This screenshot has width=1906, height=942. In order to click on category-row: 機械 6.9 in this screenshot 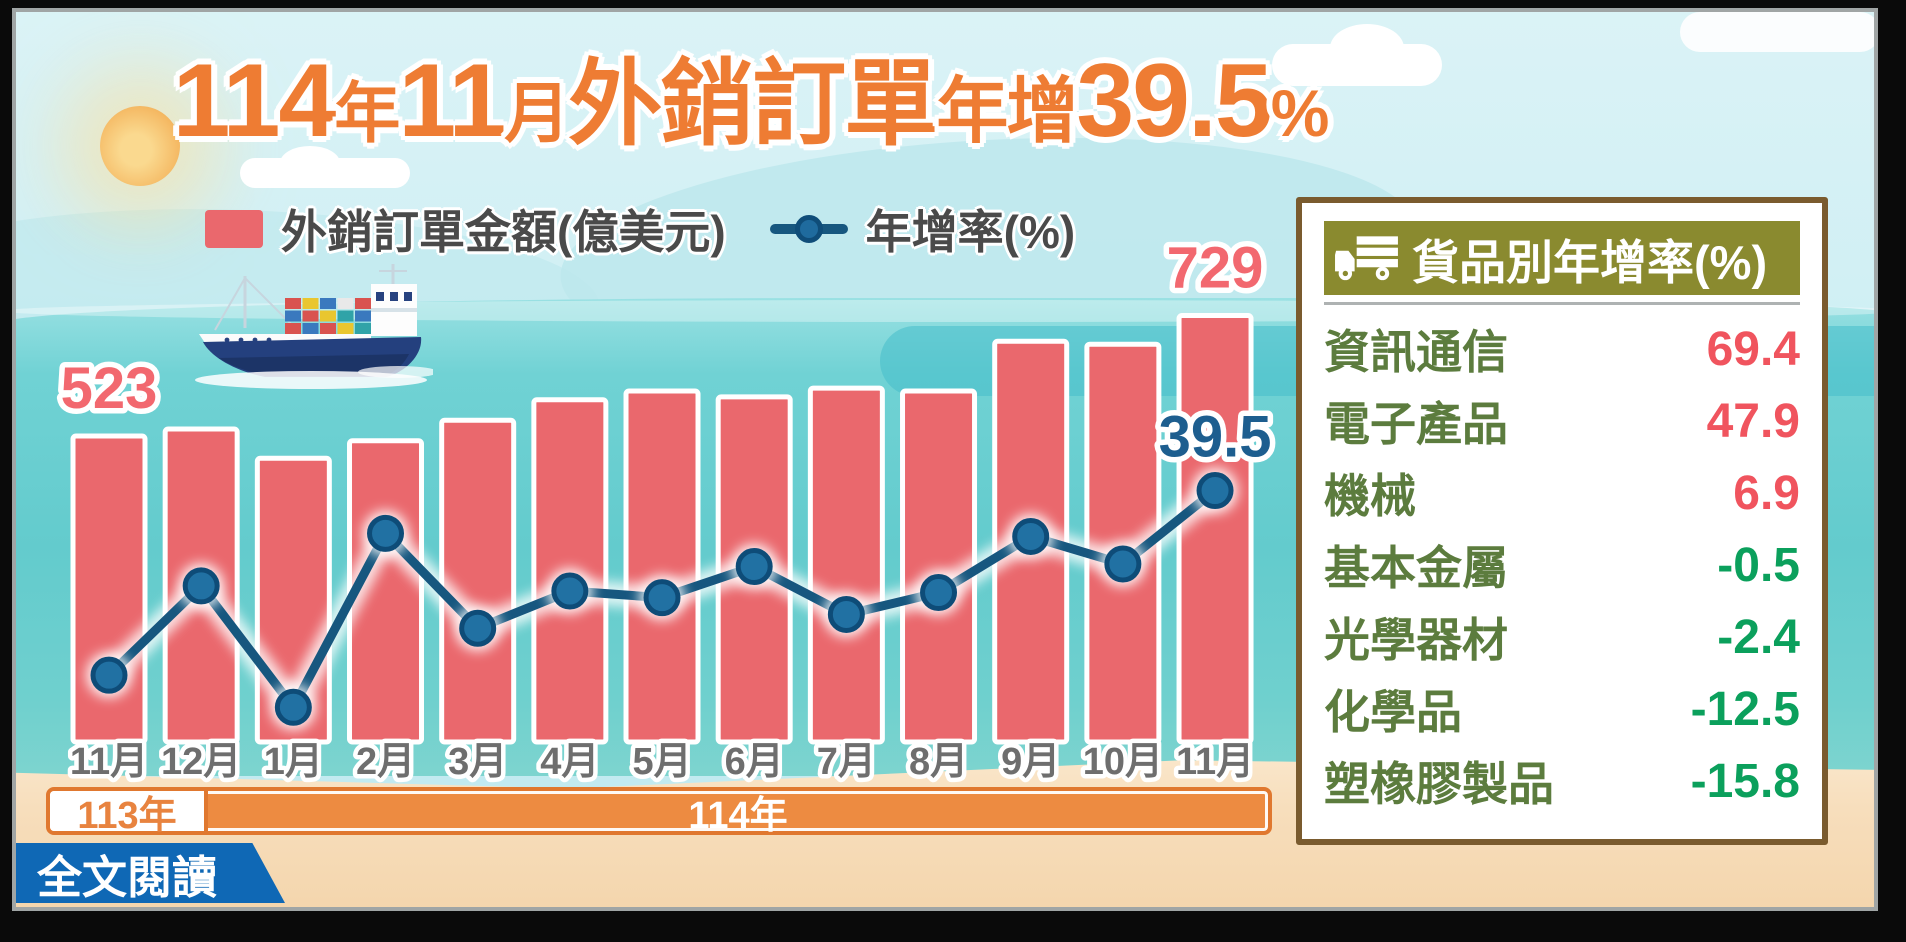, I will do `click(1562, 493)`.